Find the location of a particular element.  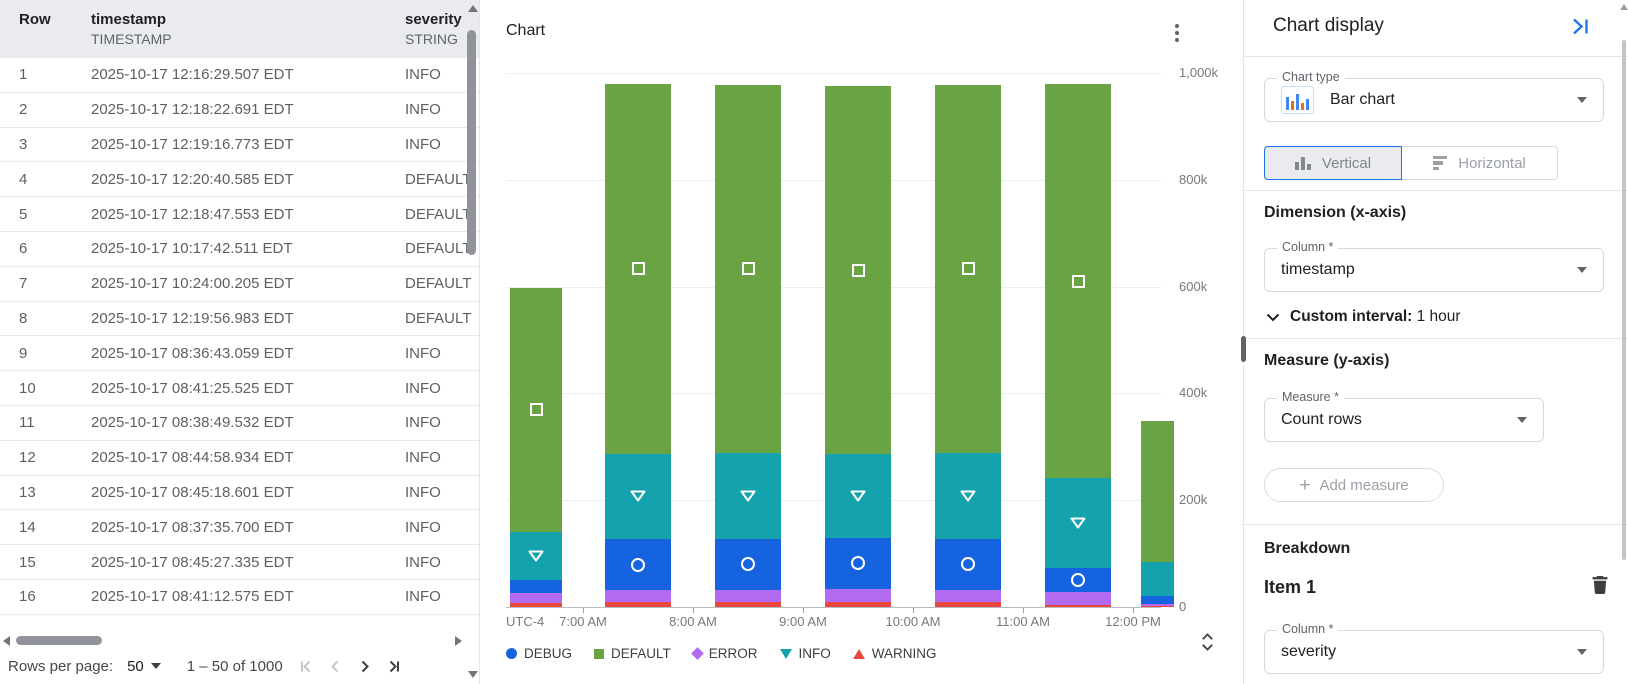

legend-label: DEBUG is located at coordinates (548, 653).